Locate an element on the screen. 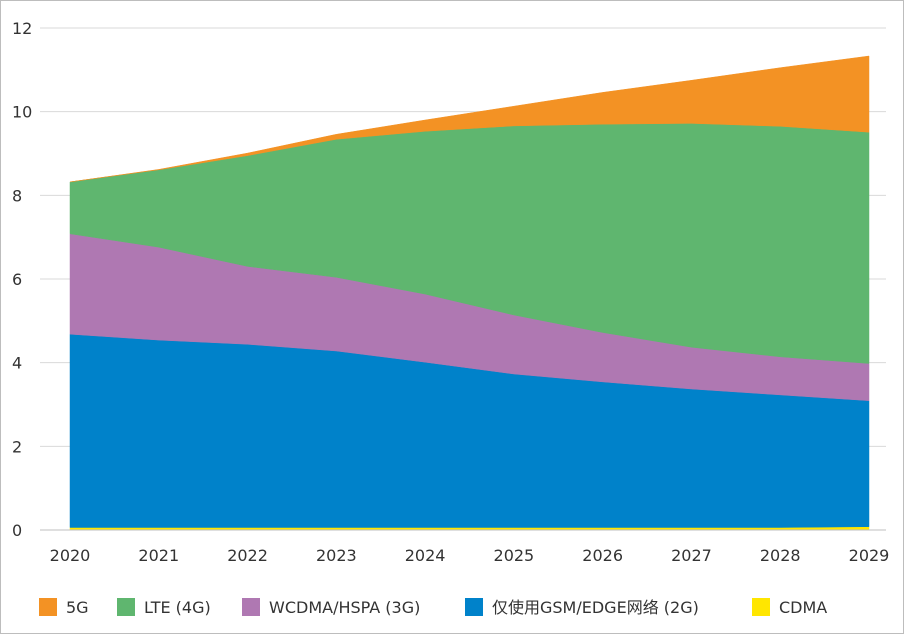  y-tick-label: 8 is located at coordinates (17, 195).